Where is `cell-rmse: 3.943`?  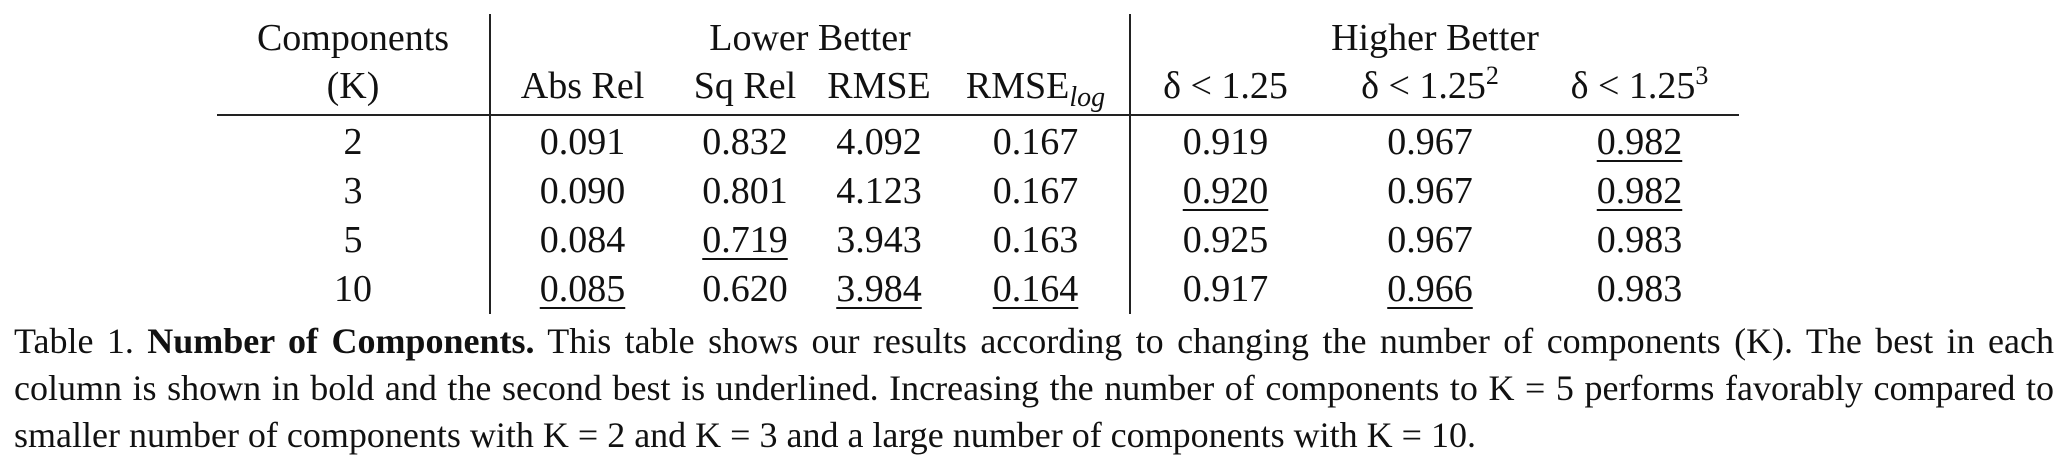
cell-rmse: 3.943 is located at coordinates (879, 240).